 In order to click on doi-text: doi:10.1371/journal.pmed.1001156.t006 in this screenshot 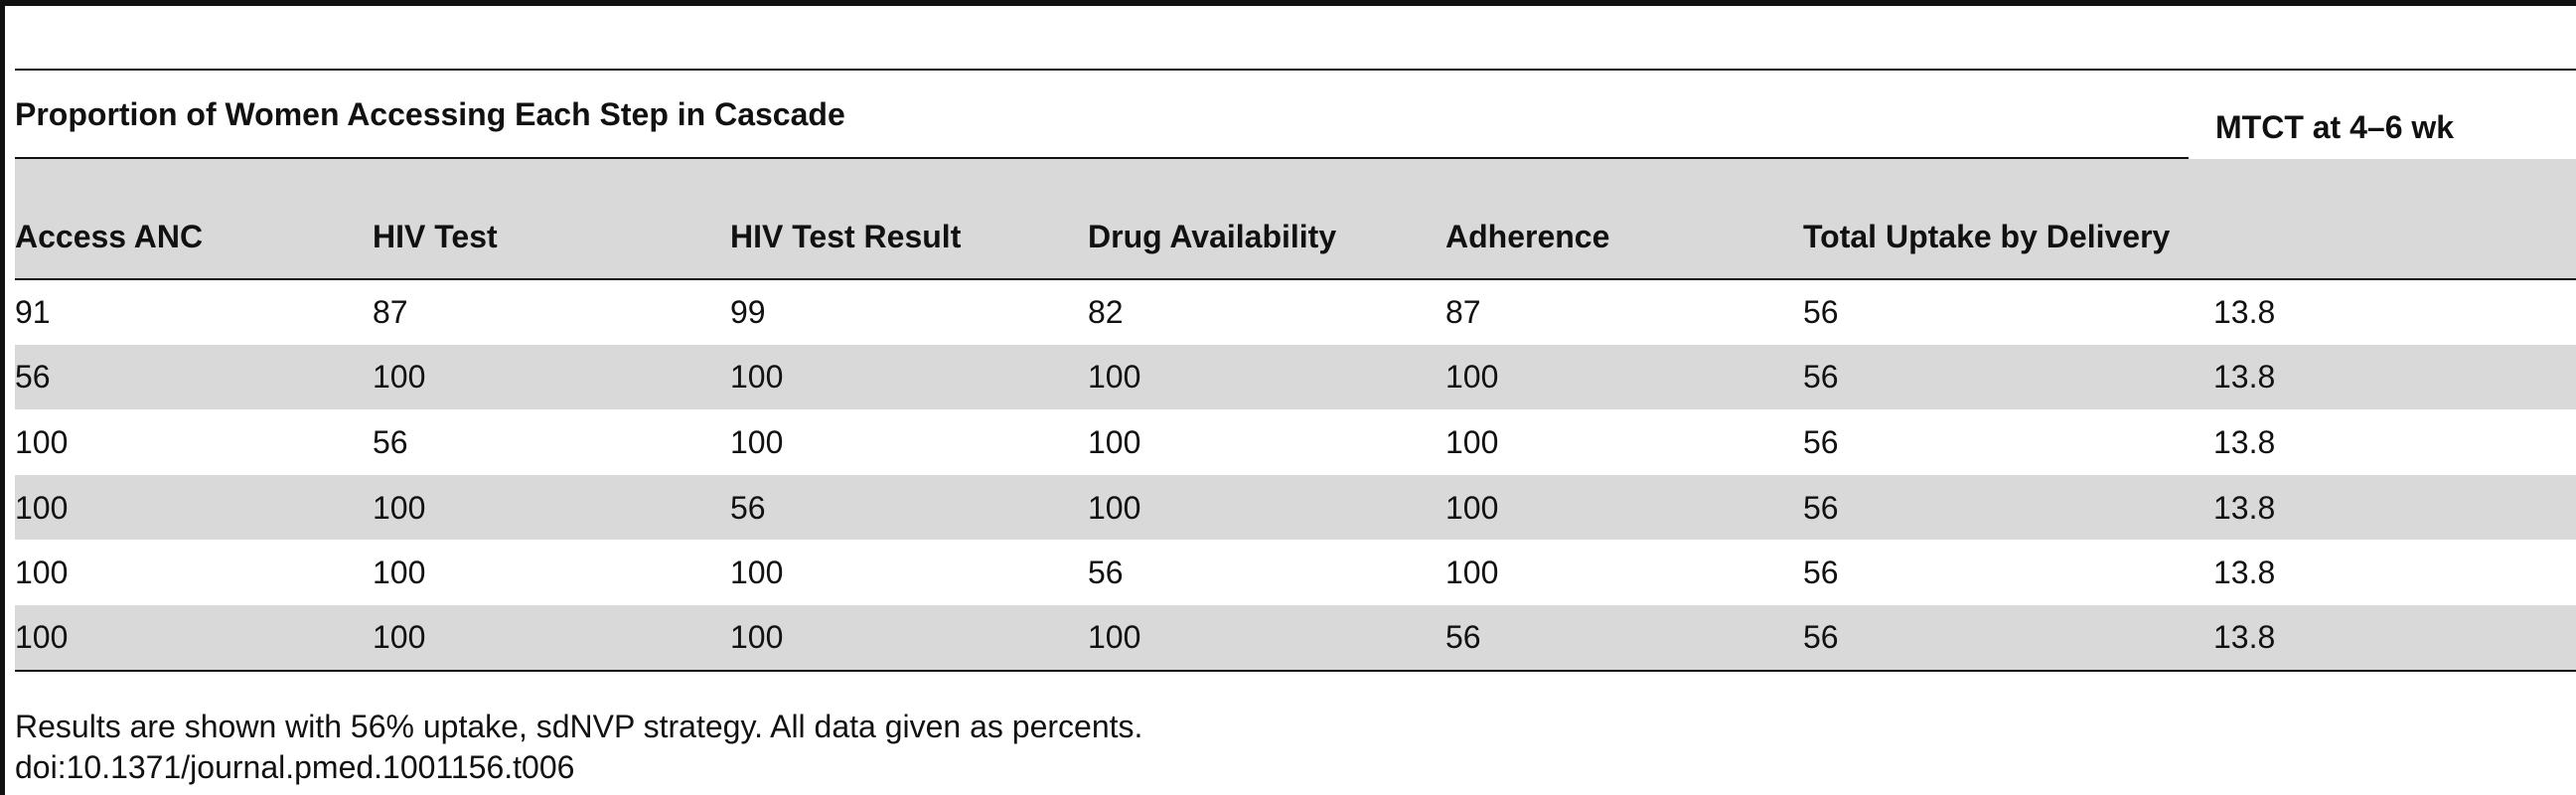, I will do `click(295, 767)`.